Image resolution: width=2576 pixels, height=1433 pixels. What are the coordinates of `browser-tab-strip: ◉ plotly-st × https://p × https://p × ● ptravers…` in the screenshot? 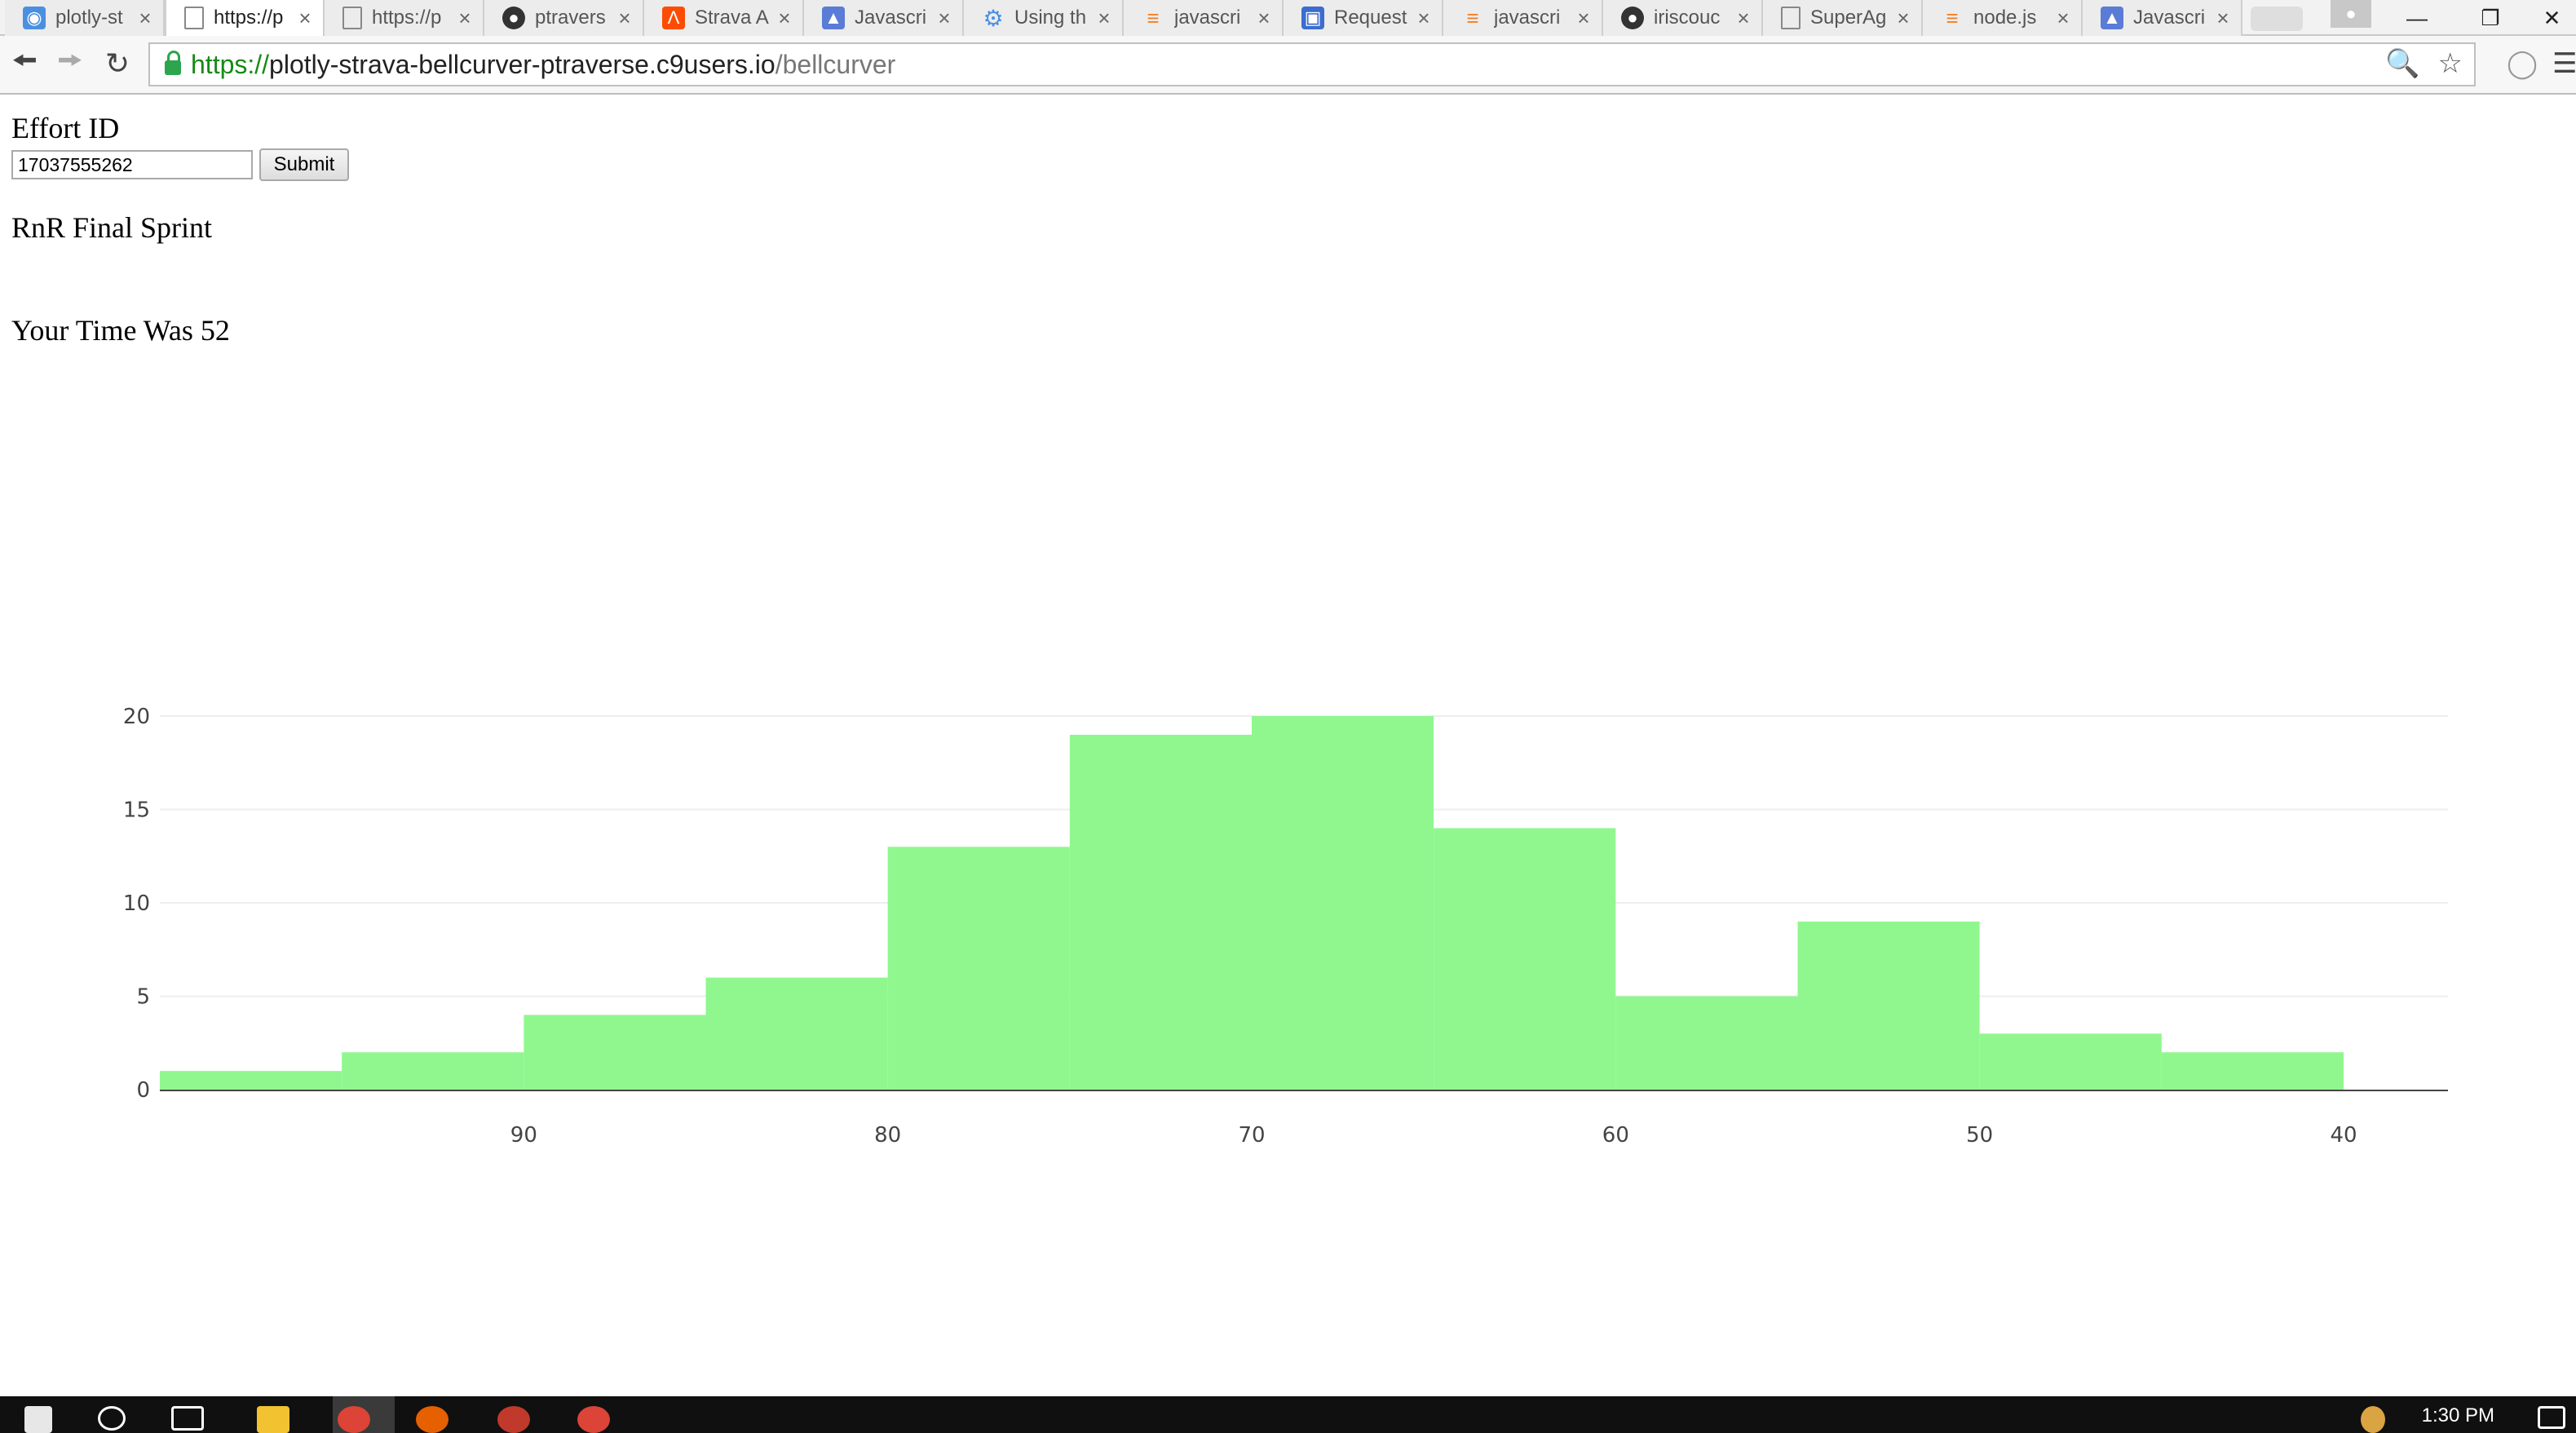 It's located at (1288, 18).